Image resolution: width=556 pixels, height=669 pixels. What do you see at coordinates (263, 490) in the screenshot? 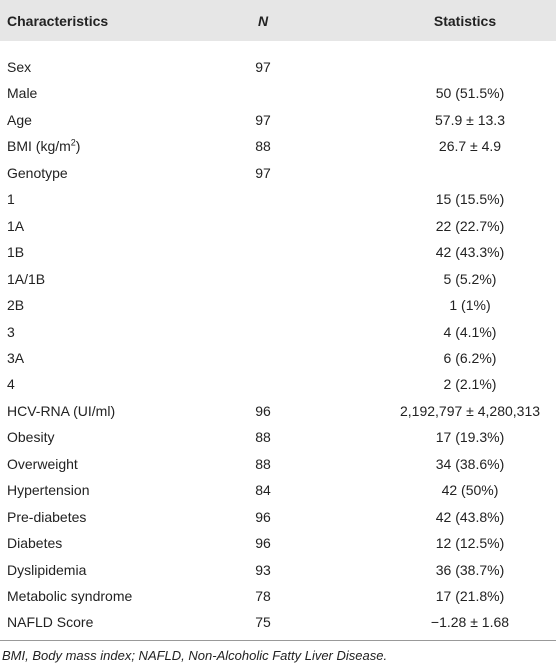
I see `cell: 84` at bounding box center [263, 490].